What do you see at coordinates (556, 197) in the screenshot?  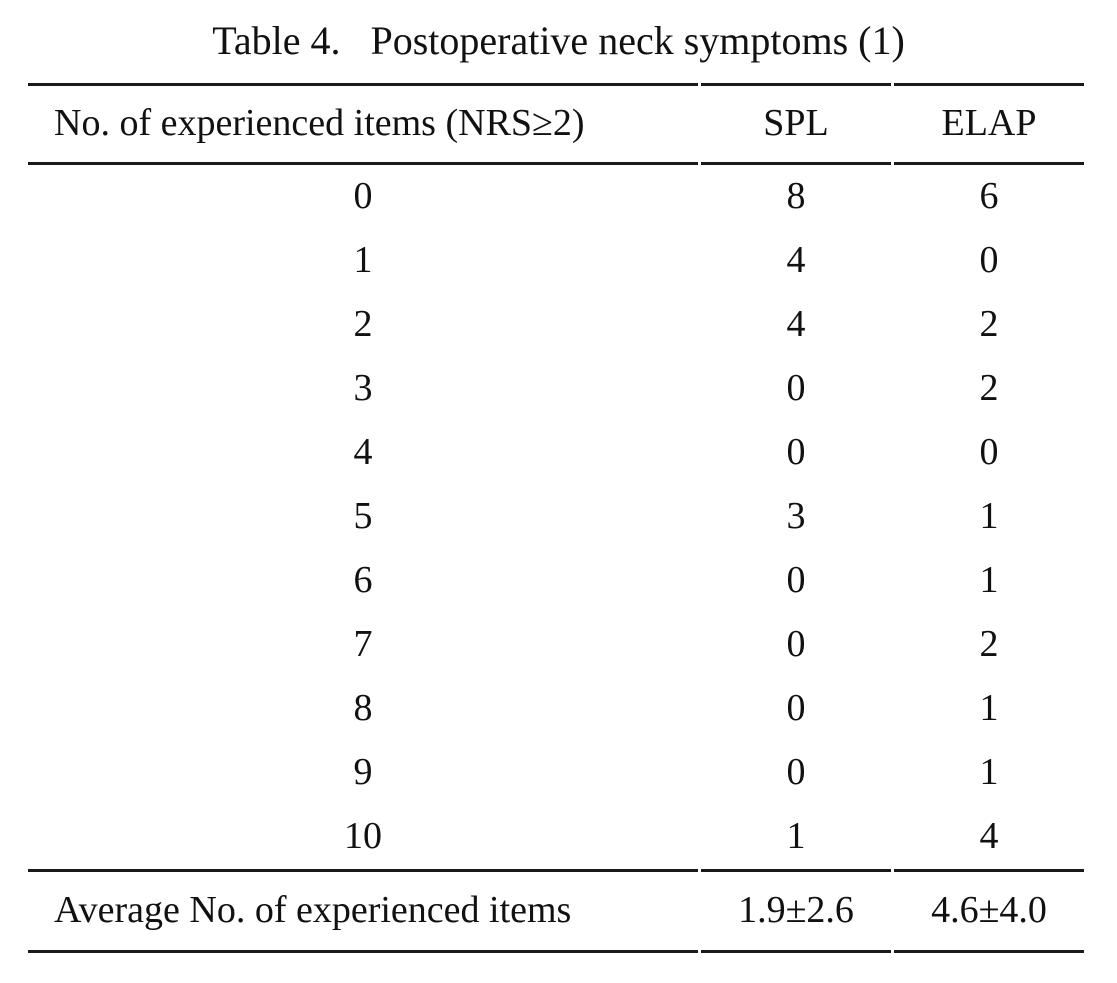 I see `table-row: 0 8 6` at bounding box center [556, 197].